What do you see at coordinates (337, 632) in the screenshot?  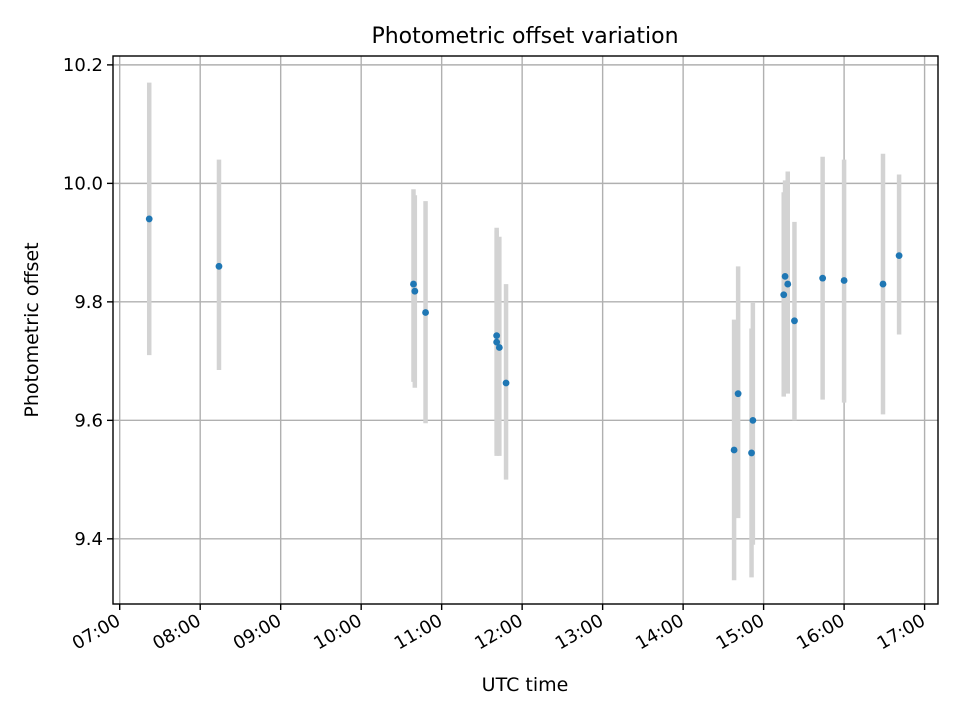 I see `x-tick-label: 10:00` at bounding box center [337, 632].